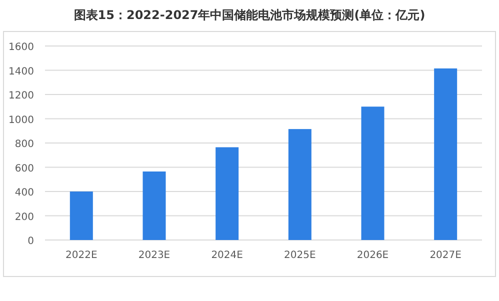 The width and height of the screenshot is (499, 301). I want to click on x-tick-label: 2027E, so click(446, 255).